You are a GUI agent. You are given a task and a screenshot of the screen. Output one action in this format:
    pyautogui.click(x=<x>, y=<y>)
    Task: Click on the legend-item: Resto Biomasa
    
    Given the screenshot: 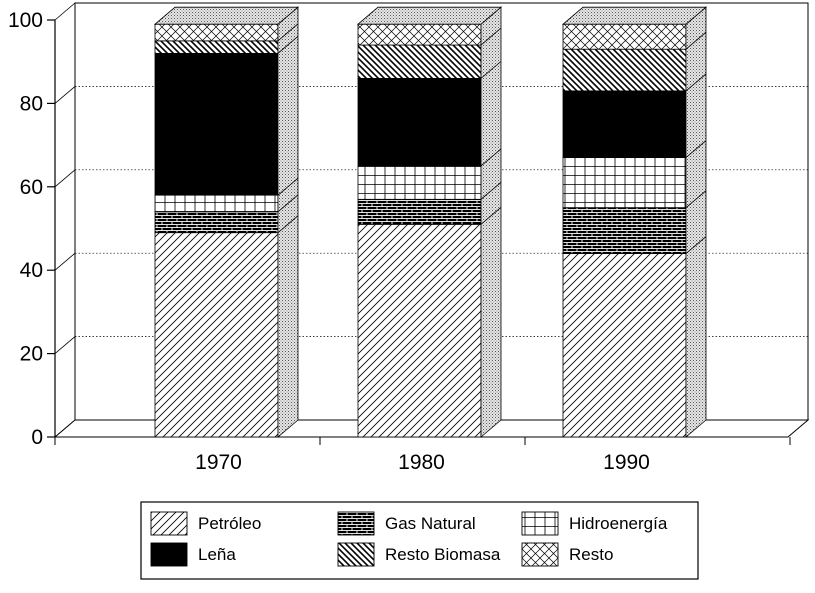 What is the action you would take?
    pyautogui.click(x=419, y=554)
    